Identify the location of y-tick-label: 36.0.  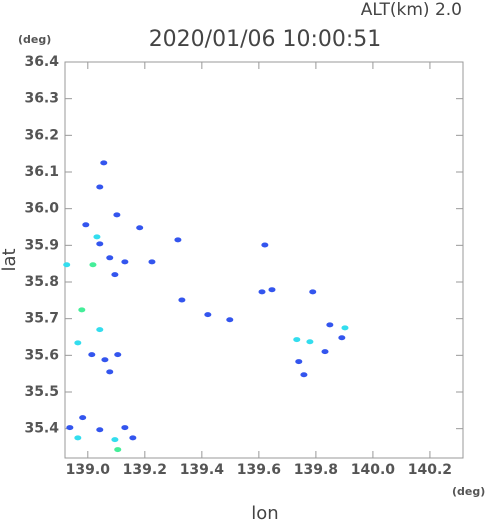
(41, 209).